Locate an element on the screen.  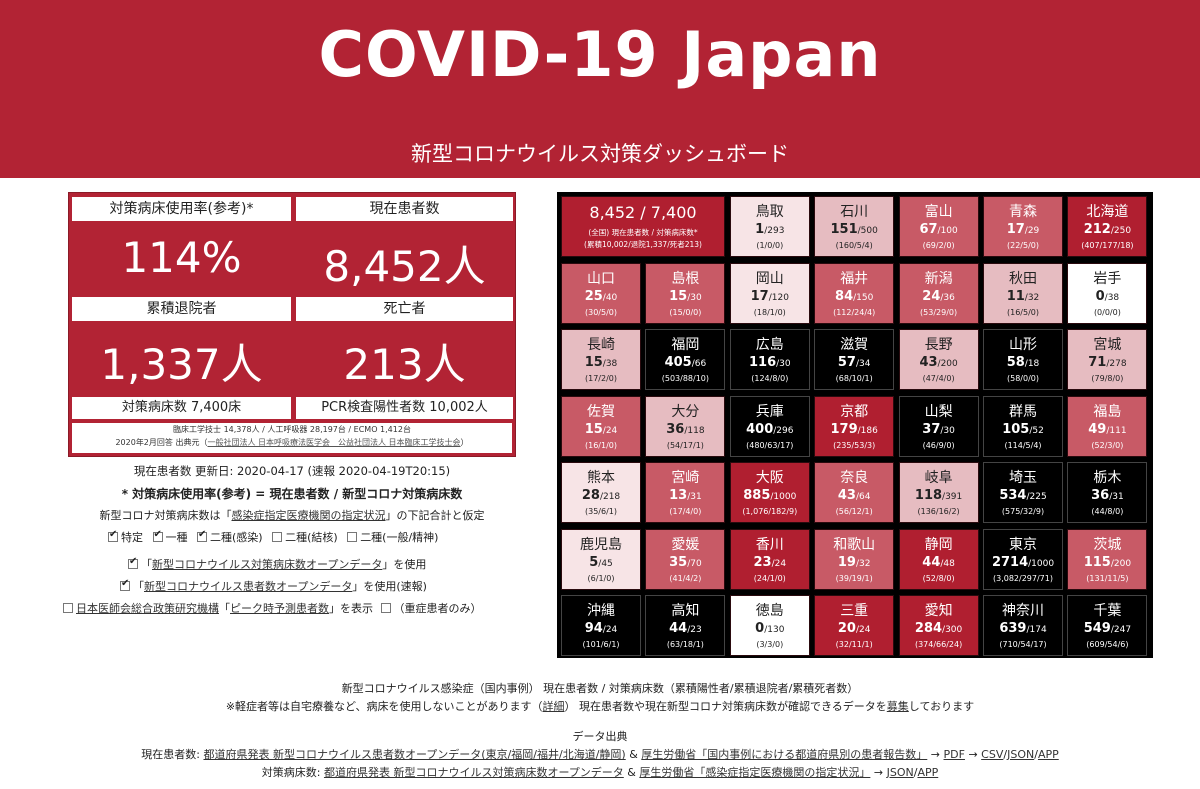
check-nishu-kekkaku: 二種(結核) is located at coordinates (305, 537).